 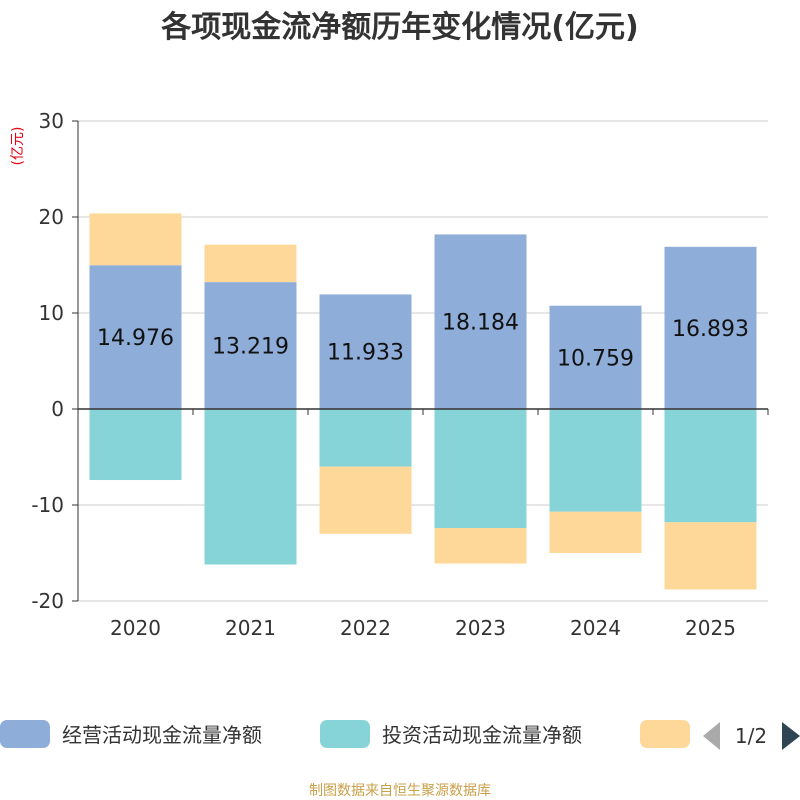 I want to click on bar-series-2-2022, so click(x=365, y=438).